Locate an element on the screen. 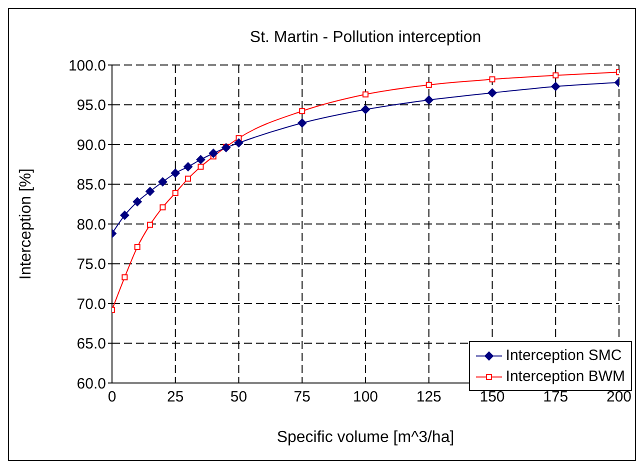 This screenshot has height=461, width=636. y-tick-label: 100.0 is located at coordinates (87, 65).